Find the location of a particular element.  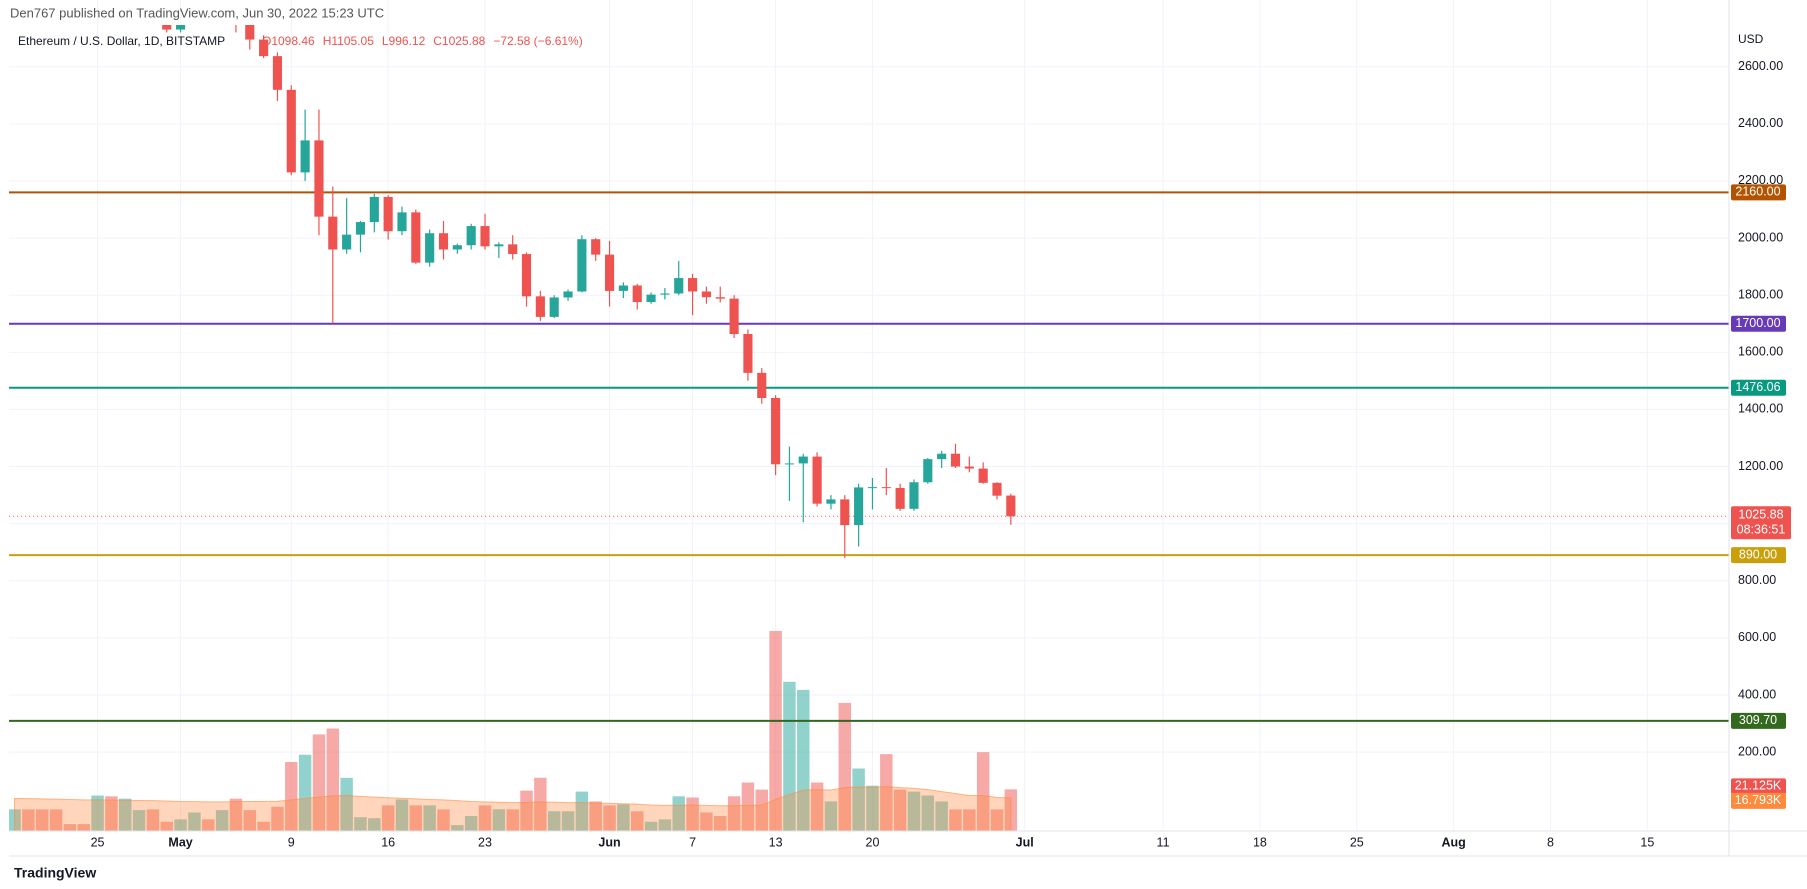

volume-badge is located at coordinates (1758, 800).